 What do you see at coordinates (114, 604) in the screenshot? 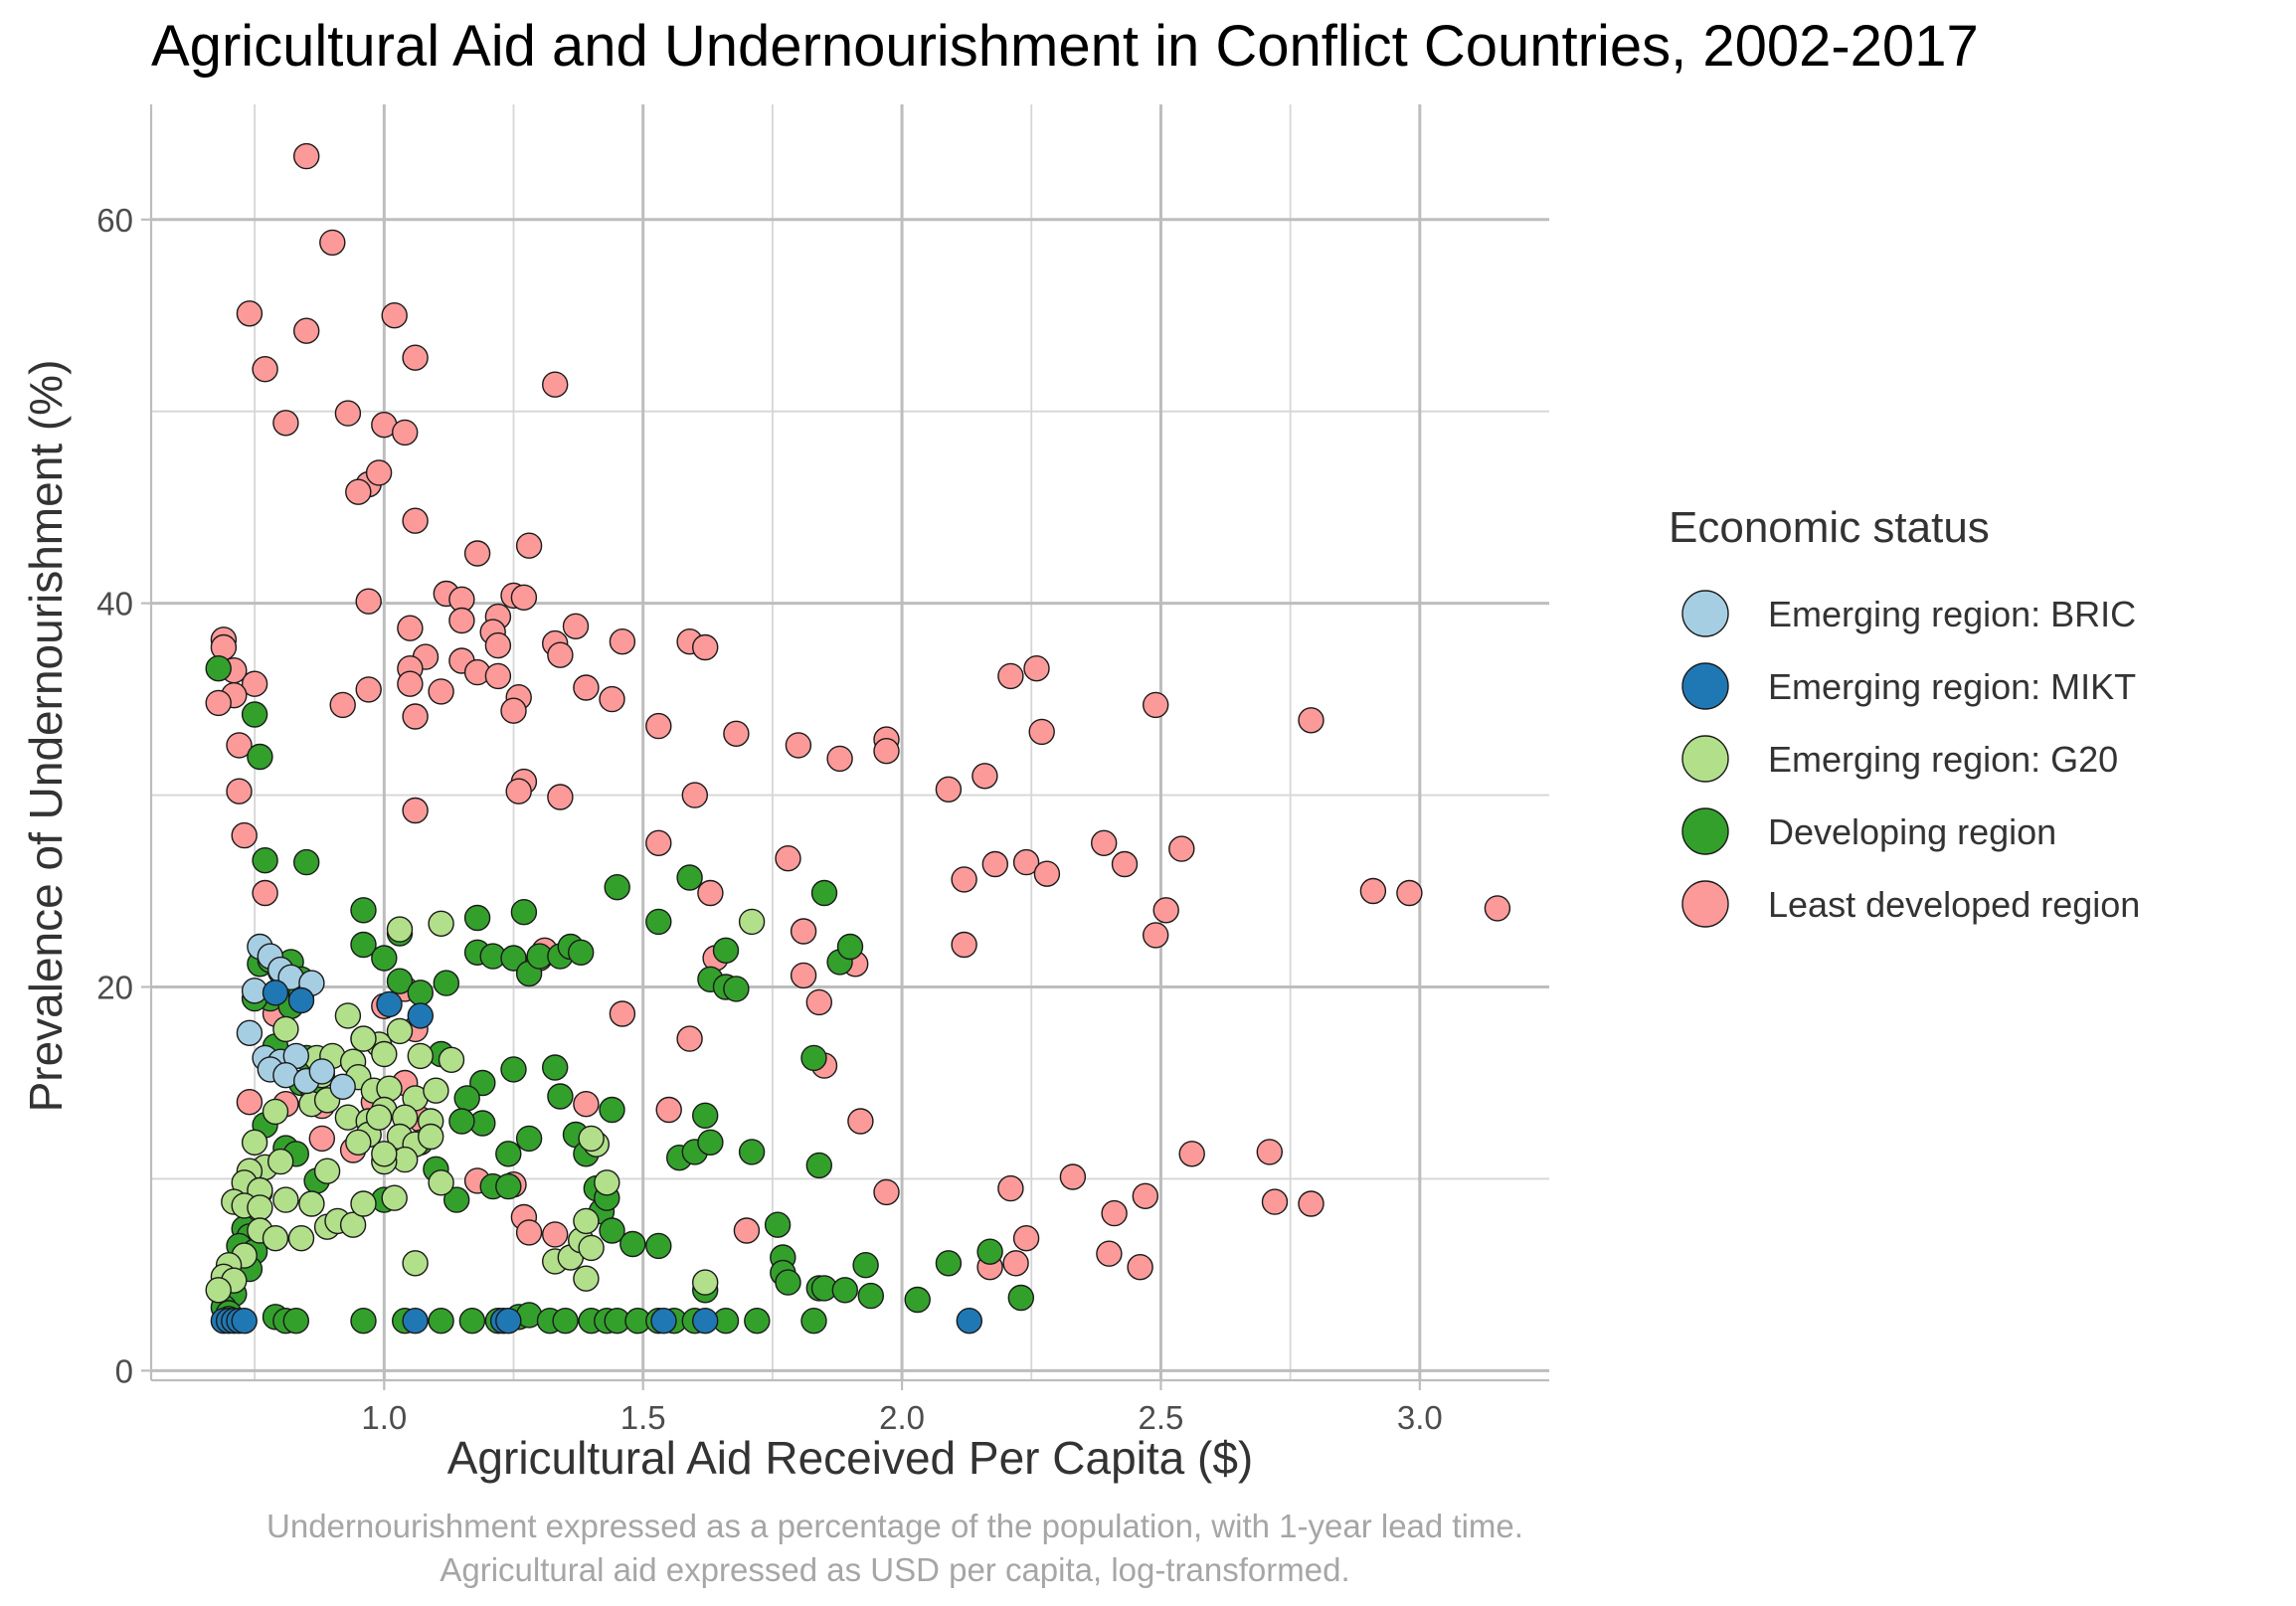
I see `y-tick-label: 40` at bounding box center [114, 604].